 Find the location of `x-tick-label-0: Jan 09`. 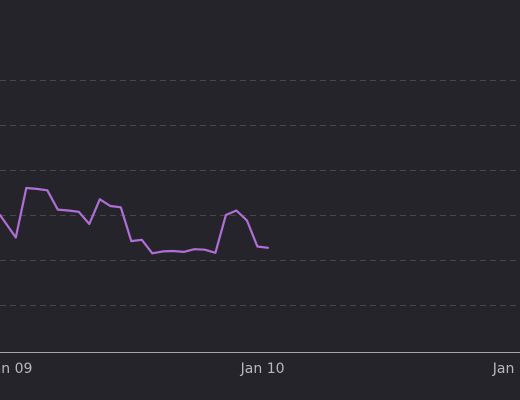

x-tick-label-0: Jan 09 is located at coordinates (16, 369).